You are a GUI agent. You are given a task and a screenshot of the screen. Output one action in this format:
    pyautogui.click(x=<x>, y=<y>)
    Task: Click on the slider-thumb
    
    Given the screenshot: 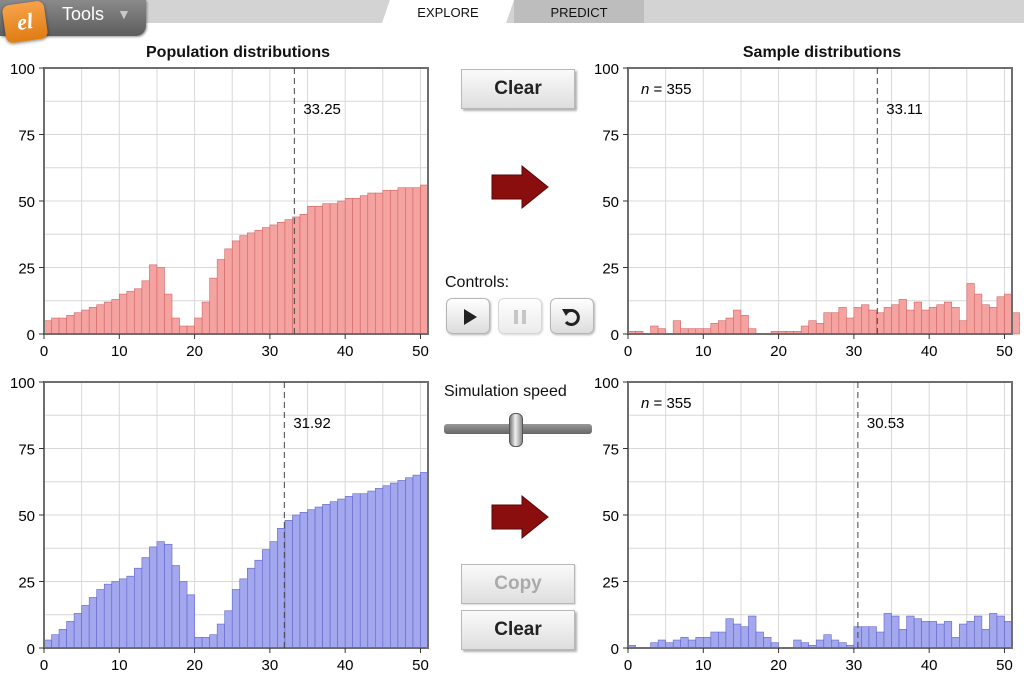 What is the action you would take?
    pyautogui.click(x=516, y=430)
    